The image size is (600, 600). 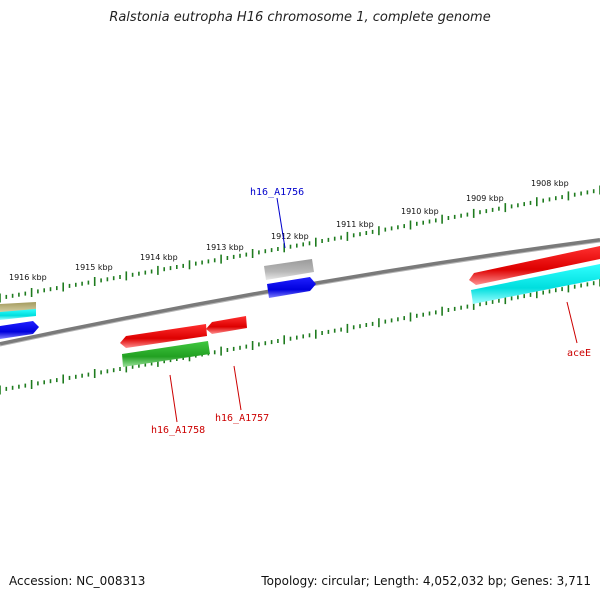 What do you see at coordinates (355, 224) in the screenshot?
I see `scale-label-1911: 1911 kbp` at bounding box center [355, 224].